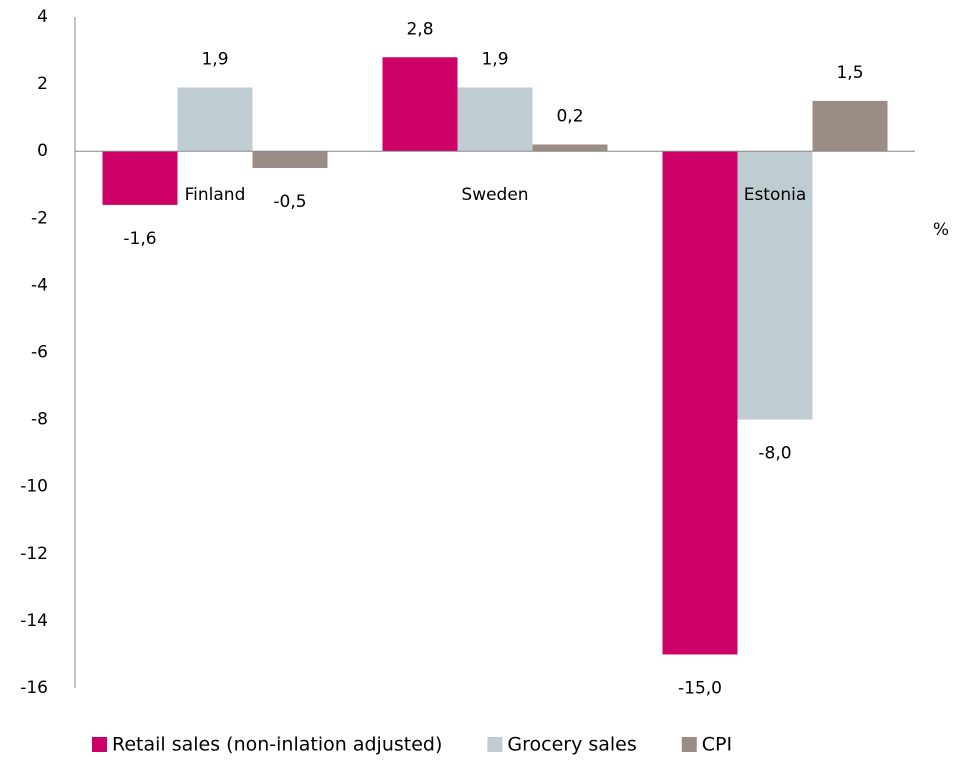 The width and height of the screenshot is (963, 761). I want to click on y-tick-label: 0, so click(42, 151).